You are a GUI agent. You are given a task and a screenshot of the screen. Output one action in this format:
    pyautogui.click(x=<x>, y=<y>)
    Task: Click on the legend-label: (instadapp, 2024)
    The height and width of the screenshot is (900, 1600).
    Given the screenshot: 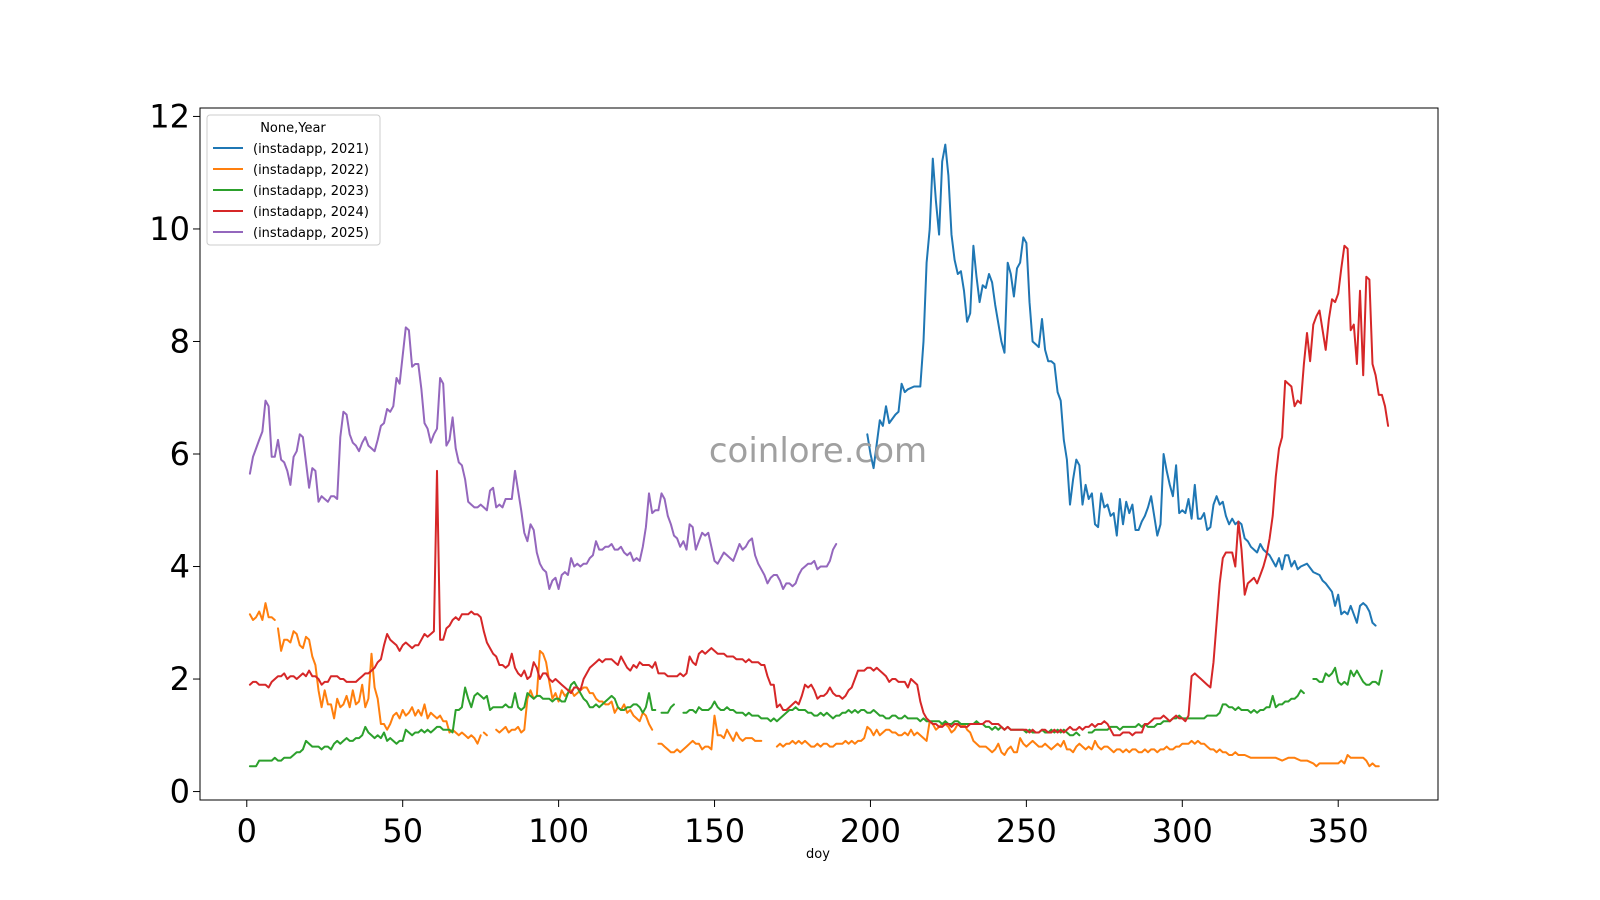 What is the action you would take?
    pyautogui.click(x=311, y=212)
    